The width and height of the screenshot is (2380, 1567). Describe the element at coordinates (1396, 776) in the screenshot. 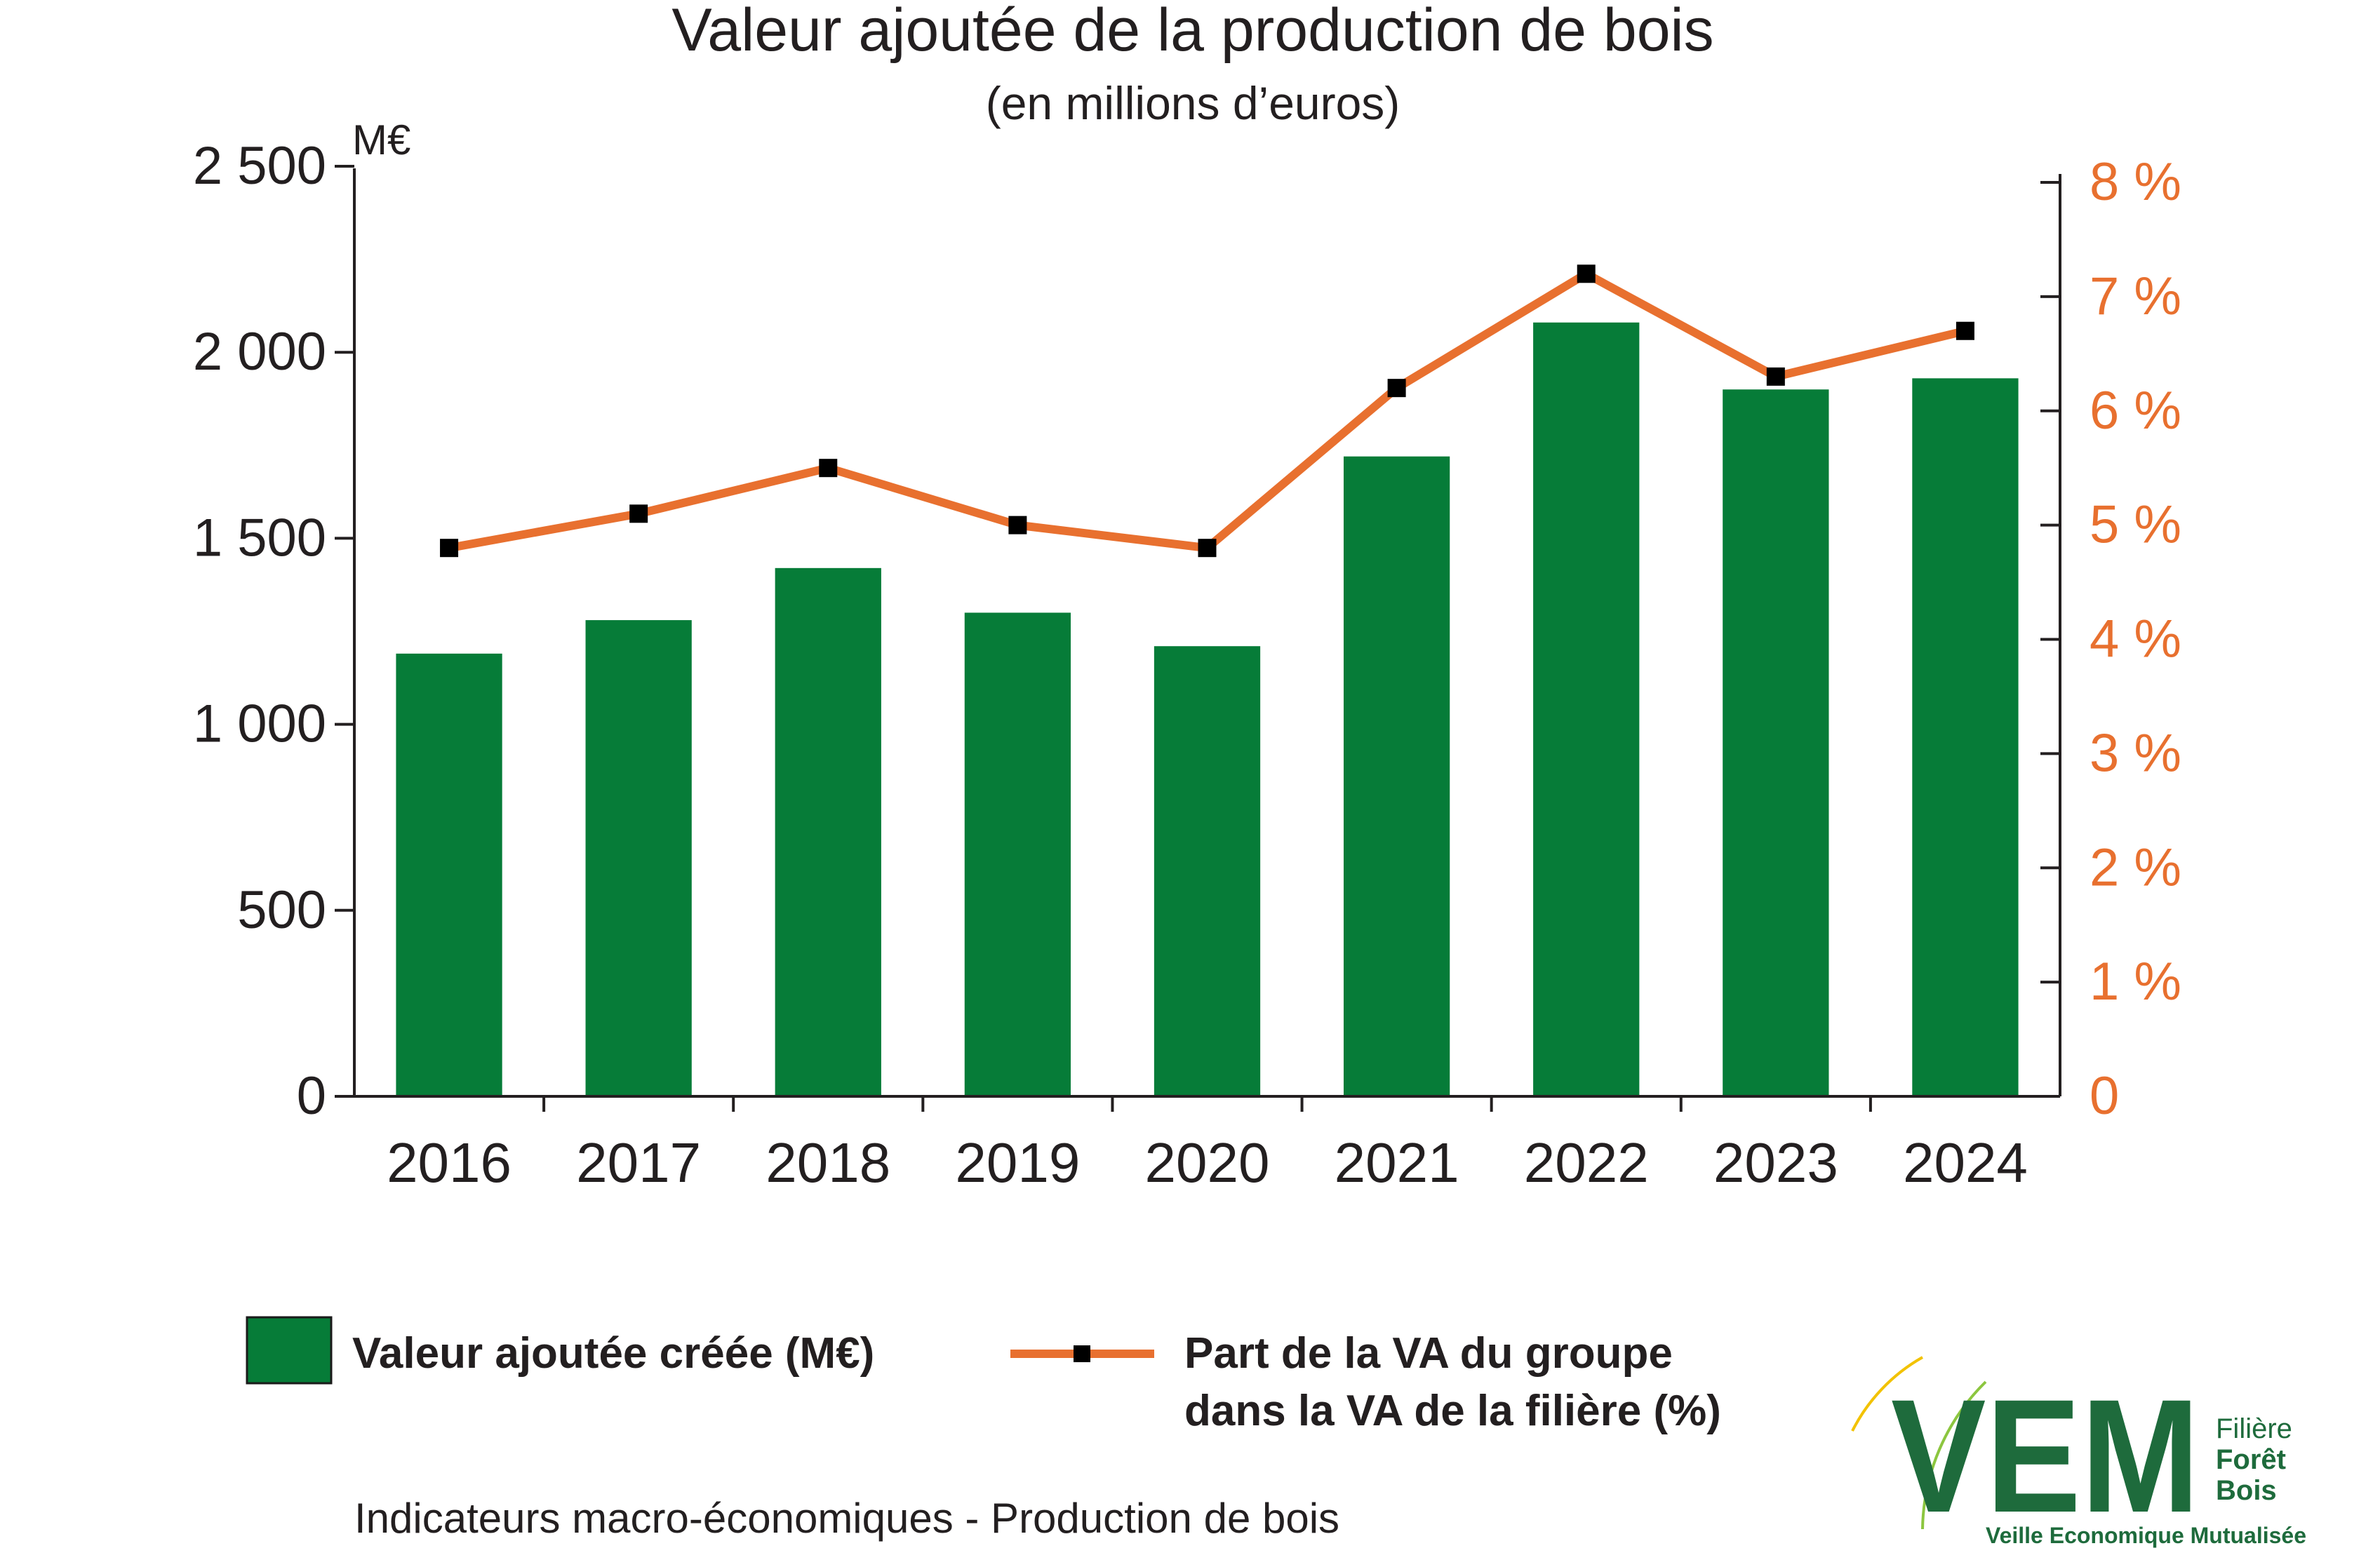

I see `bar-2021` at that location.